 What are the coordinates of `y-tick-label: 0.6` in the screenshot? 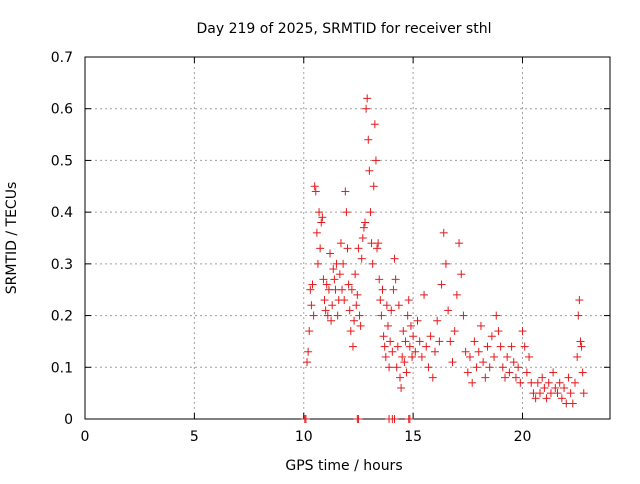 It's located at (62, 110).